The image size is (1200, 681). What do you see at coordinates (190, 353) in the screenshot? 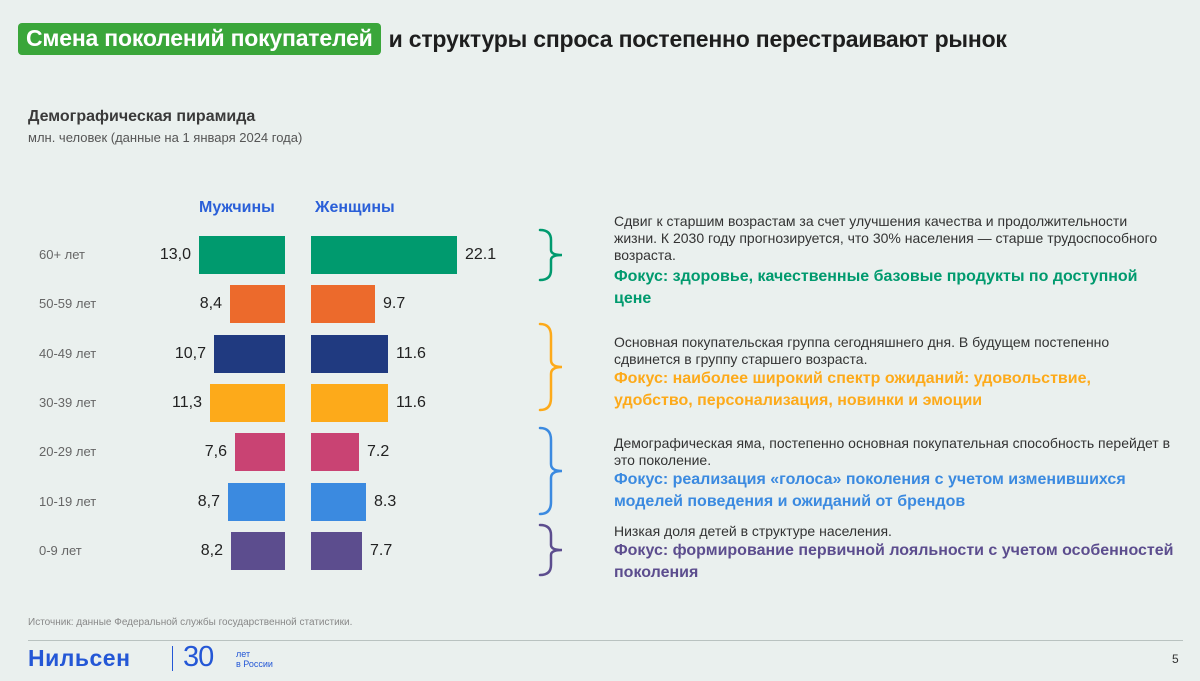
I see `value-label-men: 10,7` at bounding box center [190, 353].